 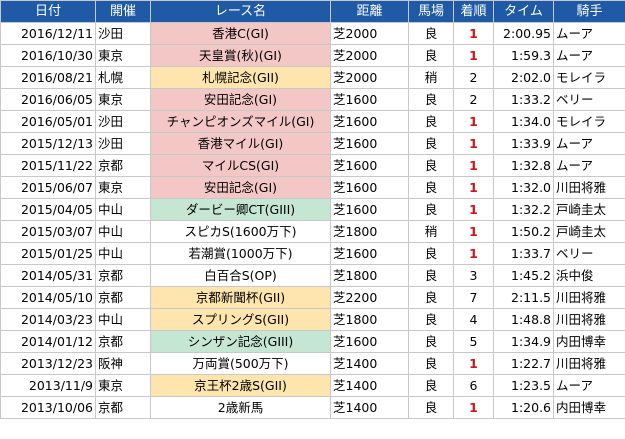 I want to click on header-time: タイム, so click(x=523, y=11).